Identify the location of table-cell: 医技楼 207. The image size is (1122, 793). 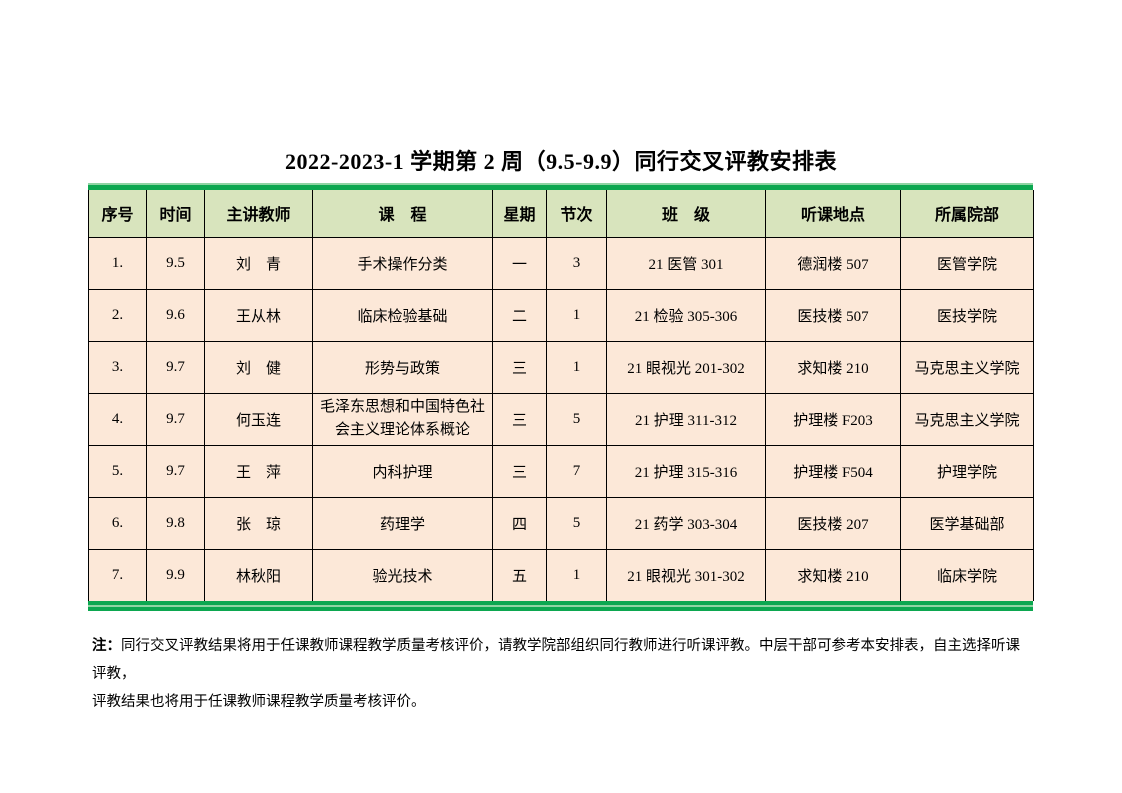
(833, 523).